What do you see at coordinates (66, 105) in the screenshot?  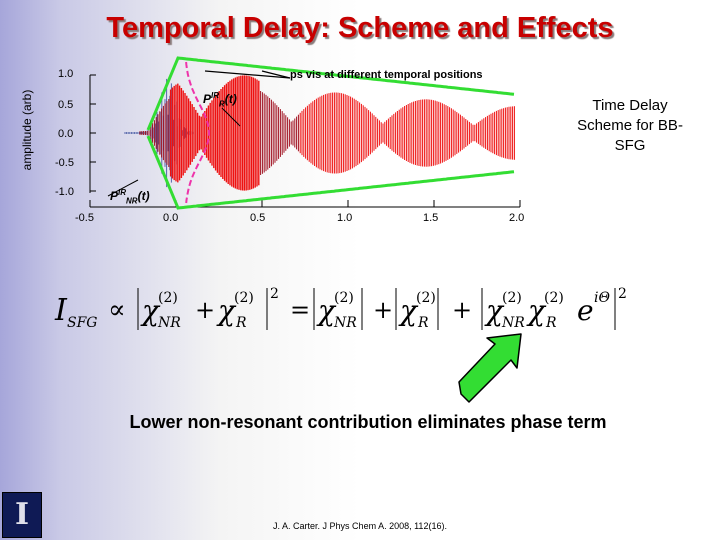 I see `y-tick-label: 0.5` at bounding box center [66, 105].